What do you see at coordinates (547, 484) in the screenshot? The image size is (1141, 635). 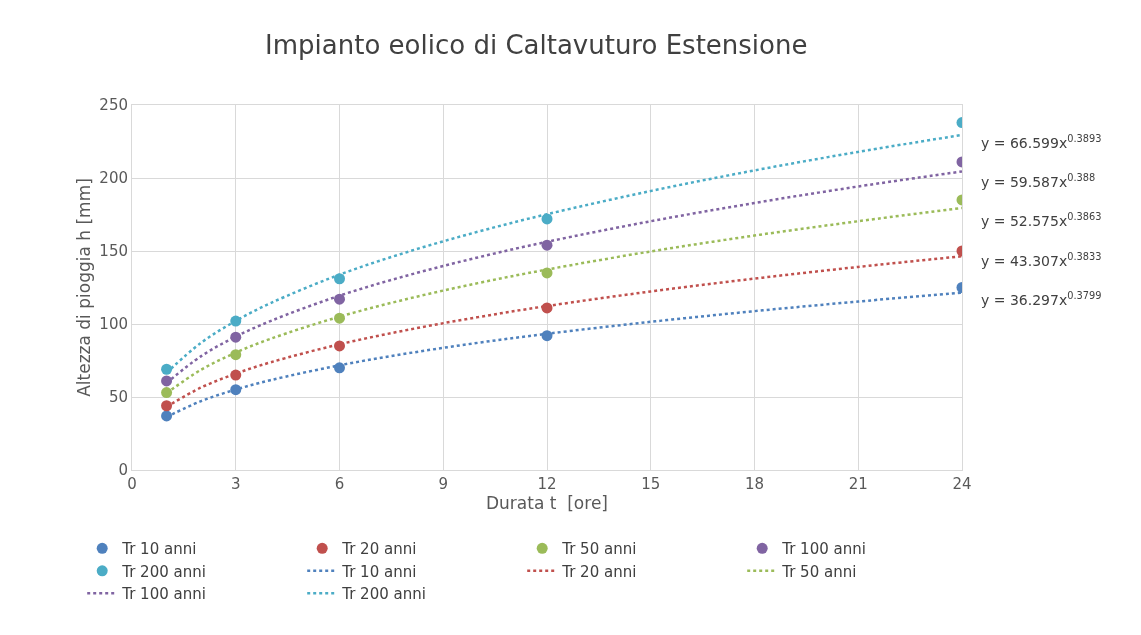 I see `x-tick-label: 12` at bounding box center [547, 484].